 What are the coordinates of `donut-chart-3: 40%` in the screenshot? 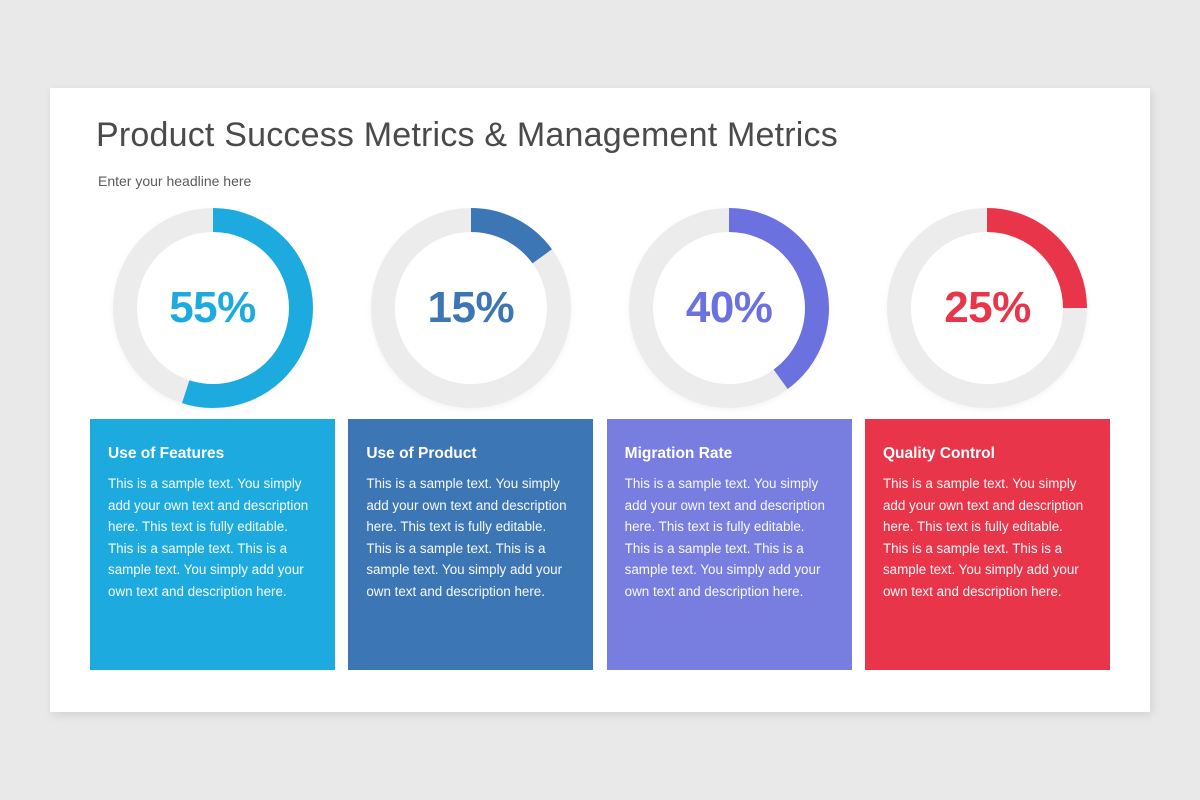 It's located at (729, 308).